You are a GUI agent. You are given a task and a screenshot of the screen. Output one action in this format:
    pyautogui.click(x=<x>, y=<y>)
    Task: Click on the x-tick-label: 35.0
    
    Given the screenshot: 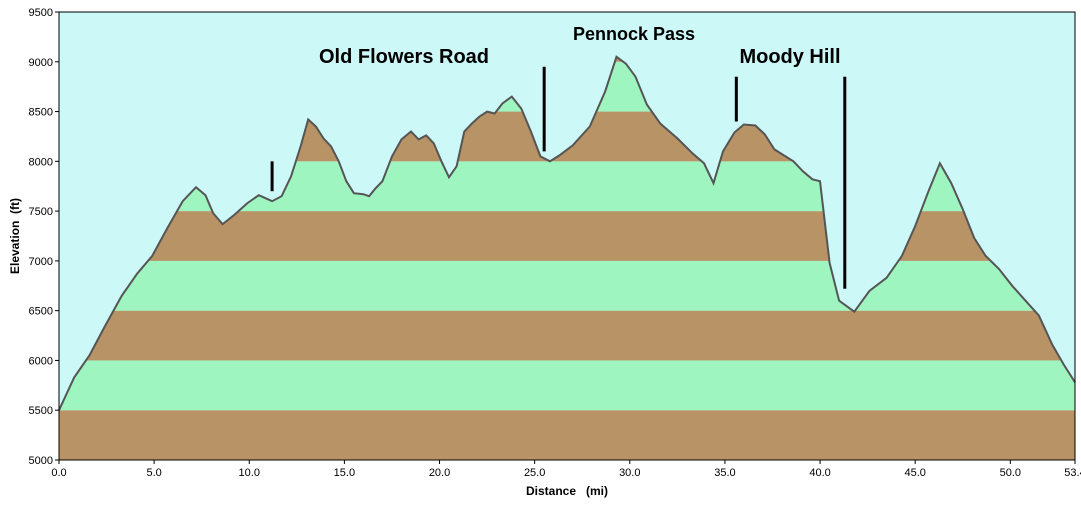 What is the action you would take?
    pyautogui.click(x=724, y=473)
    